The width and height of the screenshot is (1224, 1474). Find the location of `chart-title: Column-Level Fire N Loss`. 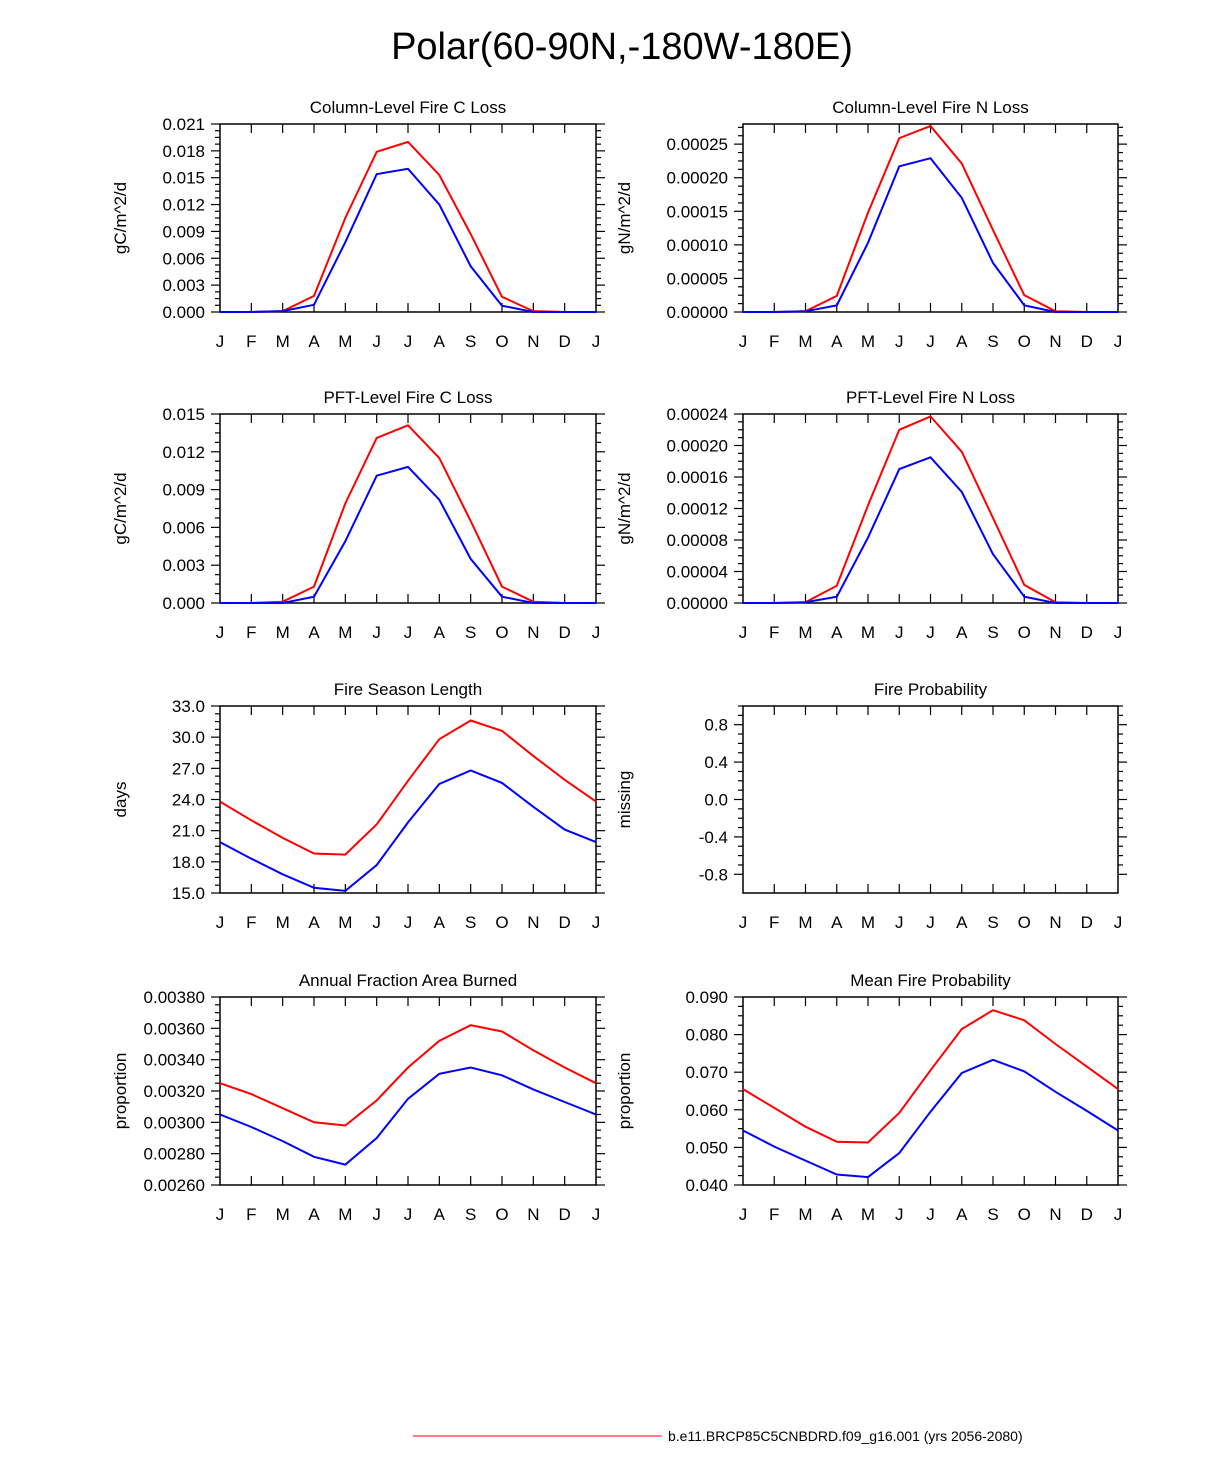

chart-title: Column-Level Fire N Loss is located at coordinates (930, 107).